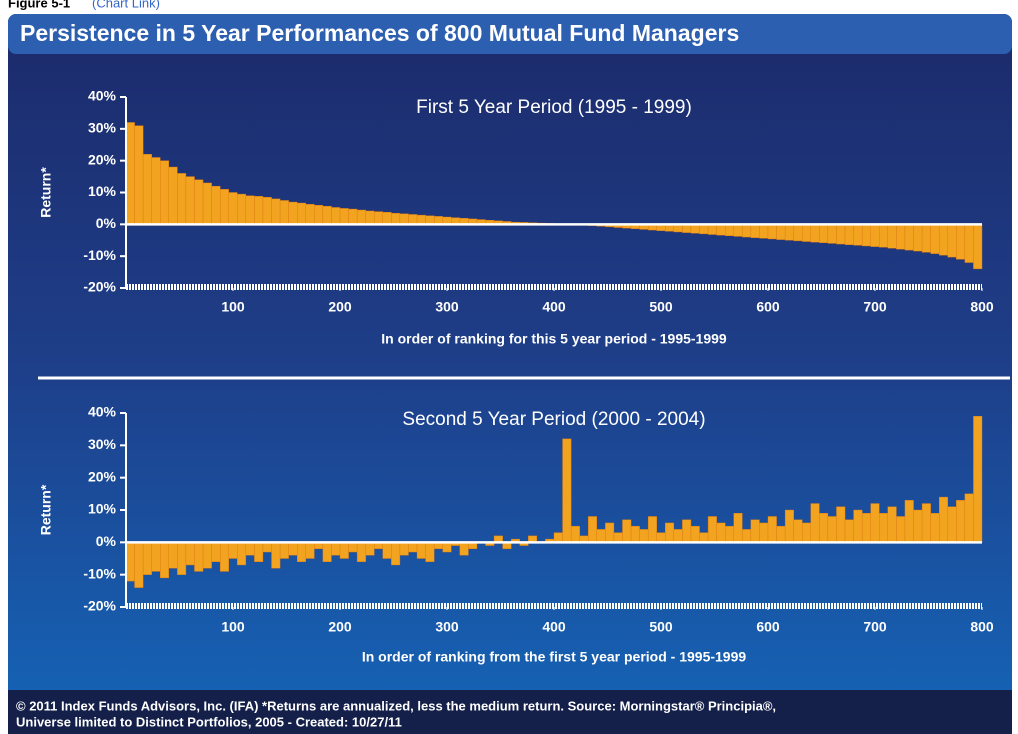  Describe the element at coordinates (554, 627) in the screenshot. I see `x-tick-label: 400` at that location.